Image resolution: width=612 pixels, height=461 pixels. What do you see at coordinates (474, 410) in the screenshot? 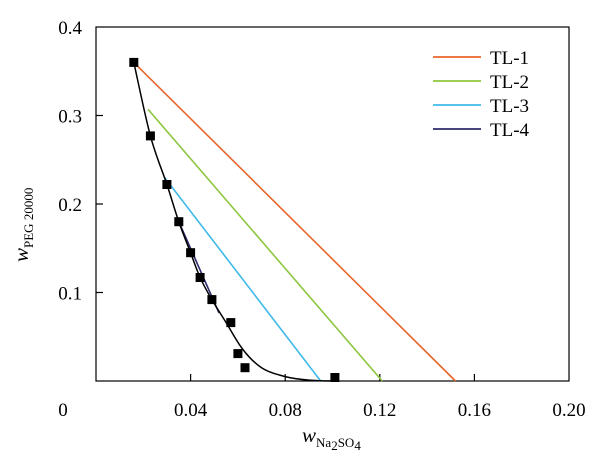
I see `x-tick-label: 0.16` at bounding box center [474, 410].